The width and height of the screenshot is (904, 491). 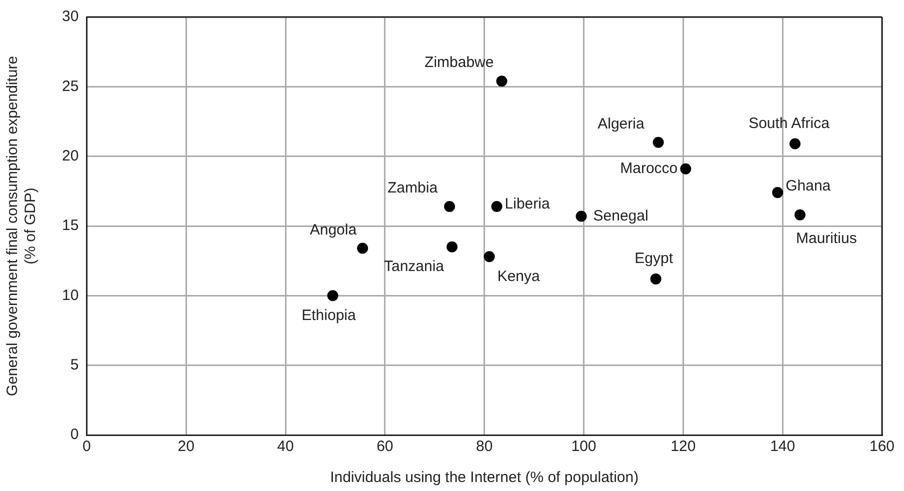 What do you see at coordinates (789, 123) in the screenshot?
I see `annotation: South Africa` at bounding box center [789, 123].